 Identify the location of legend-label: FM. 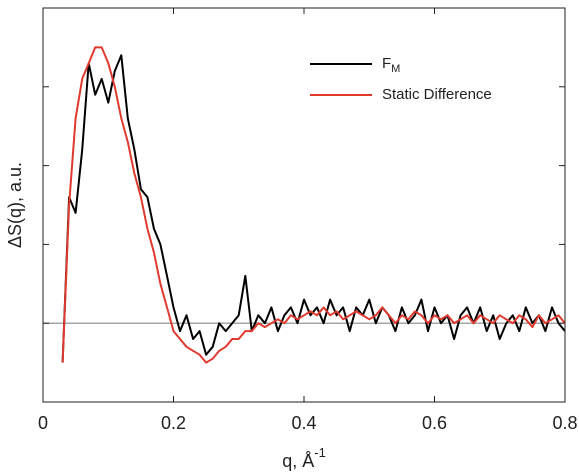
(391, 65).